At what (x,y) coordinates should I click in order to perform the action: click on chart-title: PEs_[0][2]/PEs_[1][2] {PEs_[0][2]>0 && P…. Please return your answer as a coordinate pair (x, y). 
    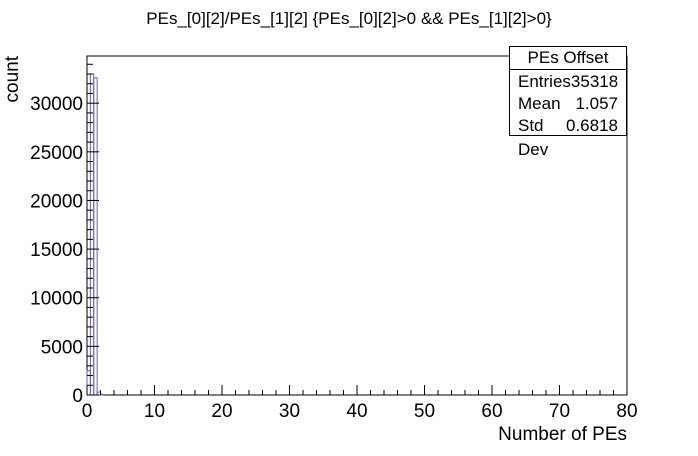
    Looking at the image, I should click on (349, 18).